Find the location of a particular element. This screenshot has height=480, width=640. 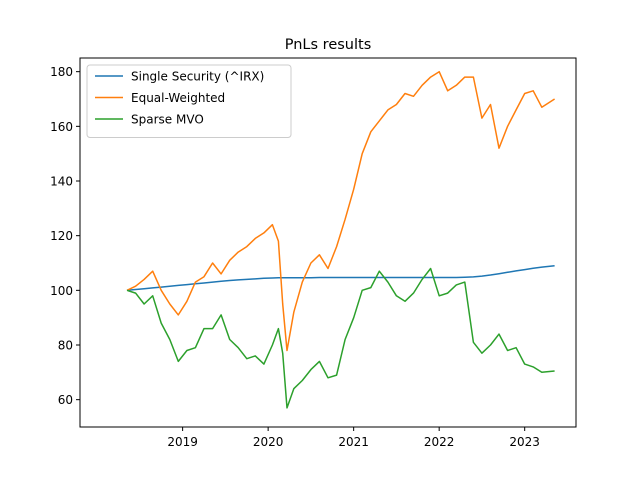

x-tick-label: 2019 is located at coordinates (182, 442).